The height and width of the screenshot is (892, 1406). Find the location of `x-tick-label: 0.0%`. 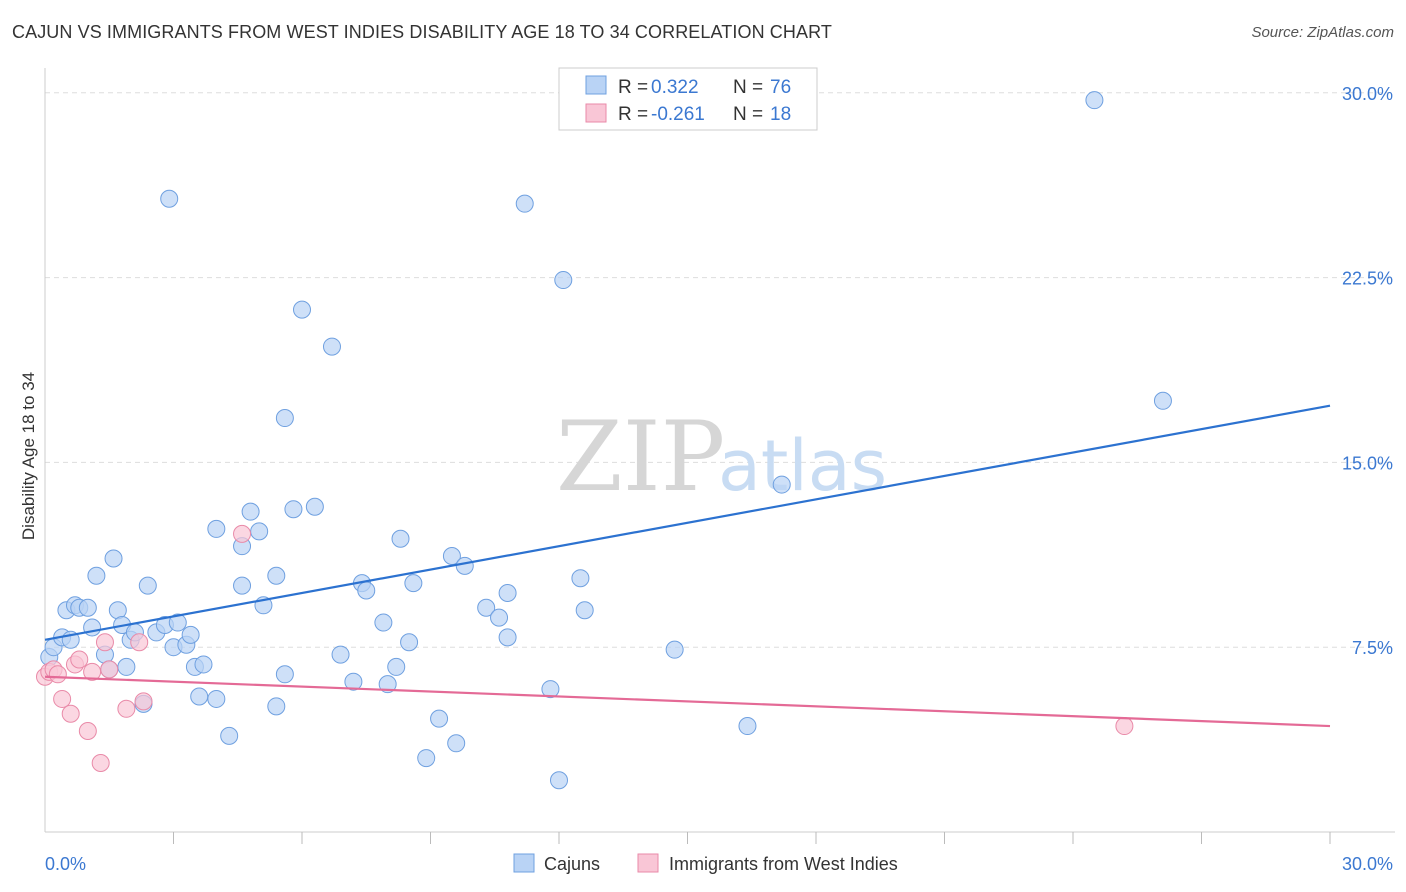

x-tick-label: 0.0% is located at coordinates (65, 864).